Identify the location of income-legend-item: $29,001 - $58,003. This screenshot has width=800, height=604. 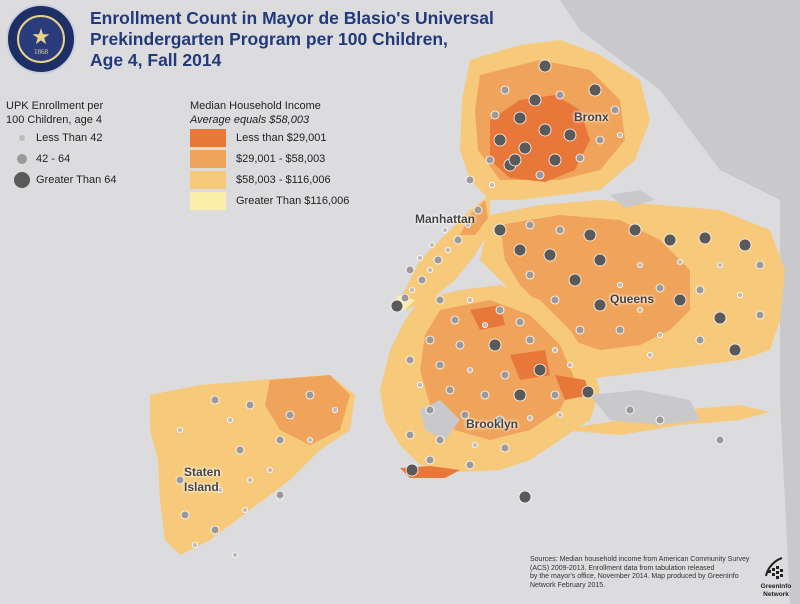
(305, 158).